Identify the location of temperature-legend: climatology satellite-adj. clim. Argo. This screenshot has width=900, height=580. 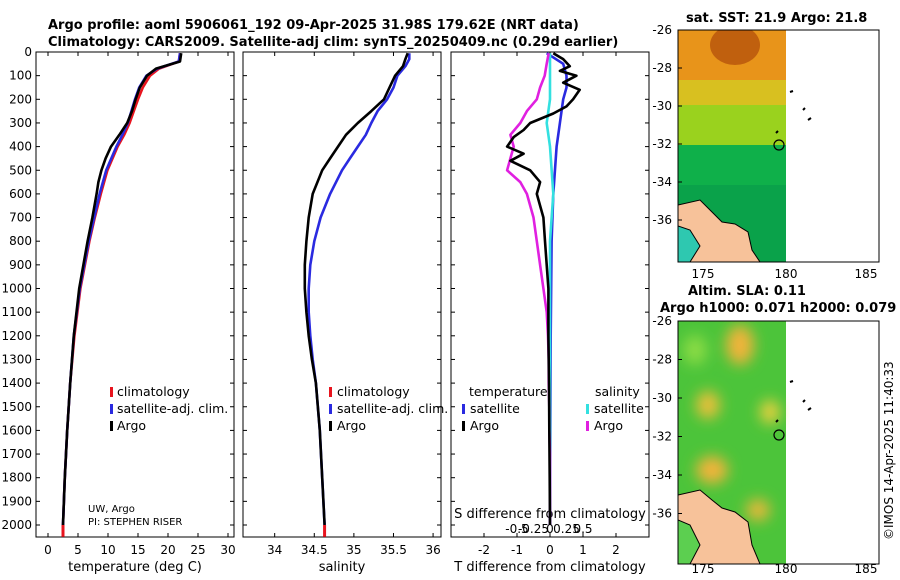
(169, 408).